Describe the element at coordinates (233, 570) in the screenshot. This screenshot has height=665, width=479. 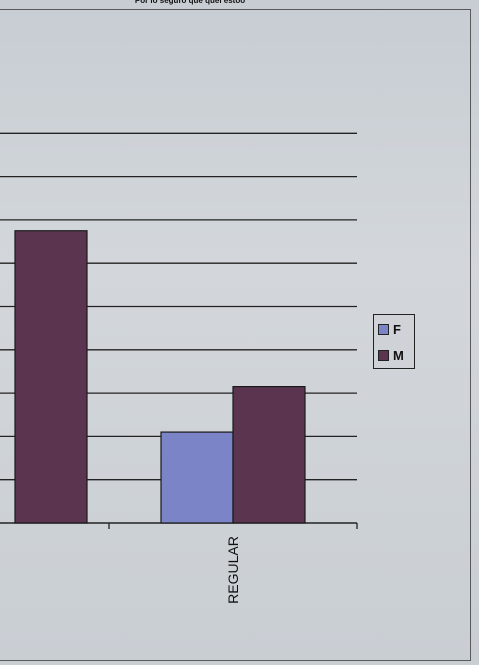
I see `category-label: REGULAR` at that location.